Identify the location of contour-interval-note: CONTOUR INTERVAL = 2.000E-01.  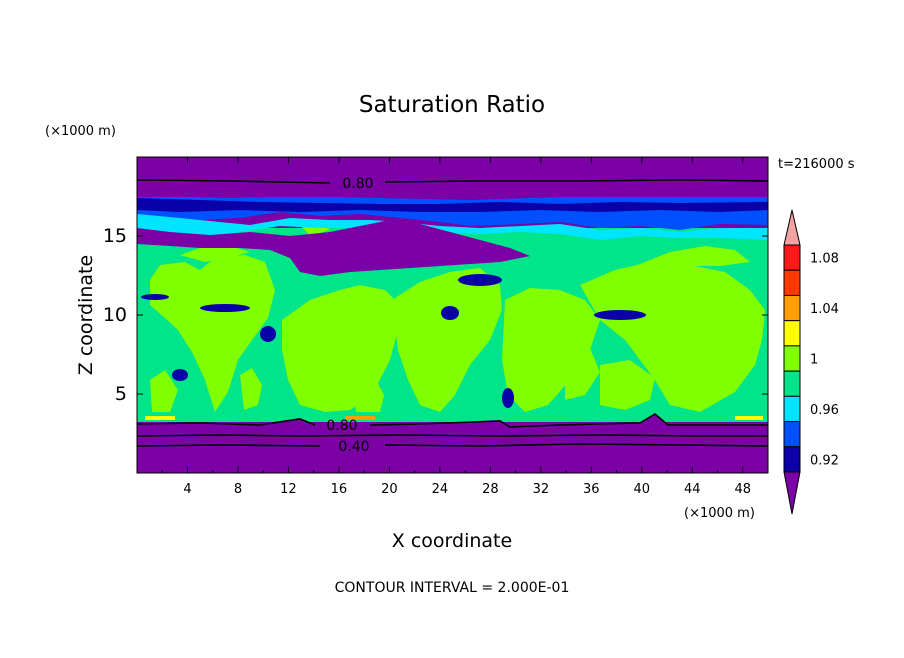
(452, 588).